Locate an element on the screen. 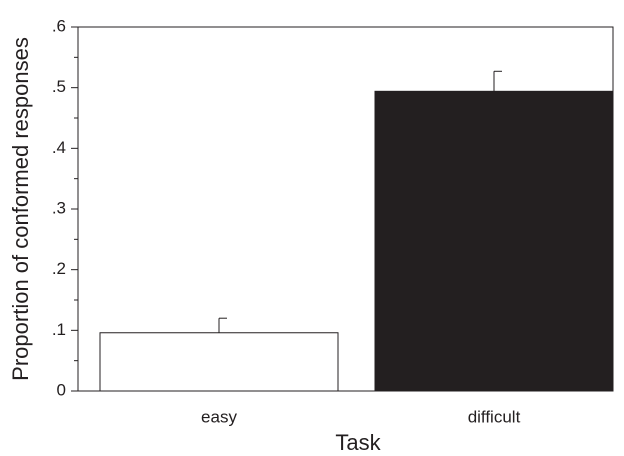 The width and height of the screenshot is (624, 456). y-tick-label: 0 is located at coordinates (61, 389).